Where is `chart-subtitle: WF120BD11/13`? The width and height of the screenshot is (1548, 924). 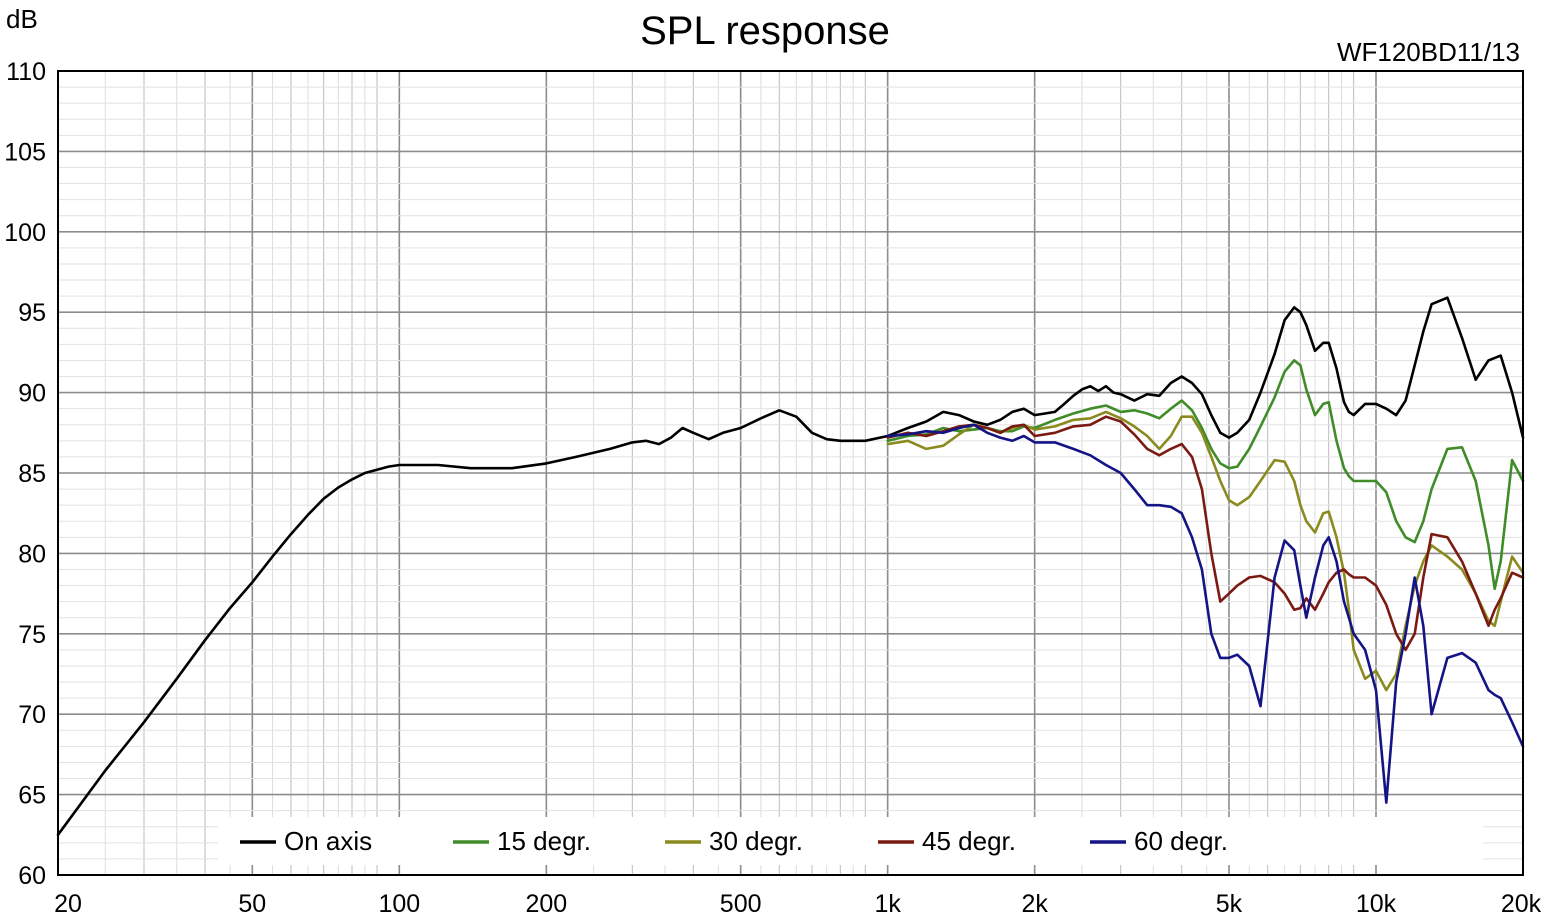
chart-subtitle: WF120BD11/13 is located at coordinates (1428, 52).